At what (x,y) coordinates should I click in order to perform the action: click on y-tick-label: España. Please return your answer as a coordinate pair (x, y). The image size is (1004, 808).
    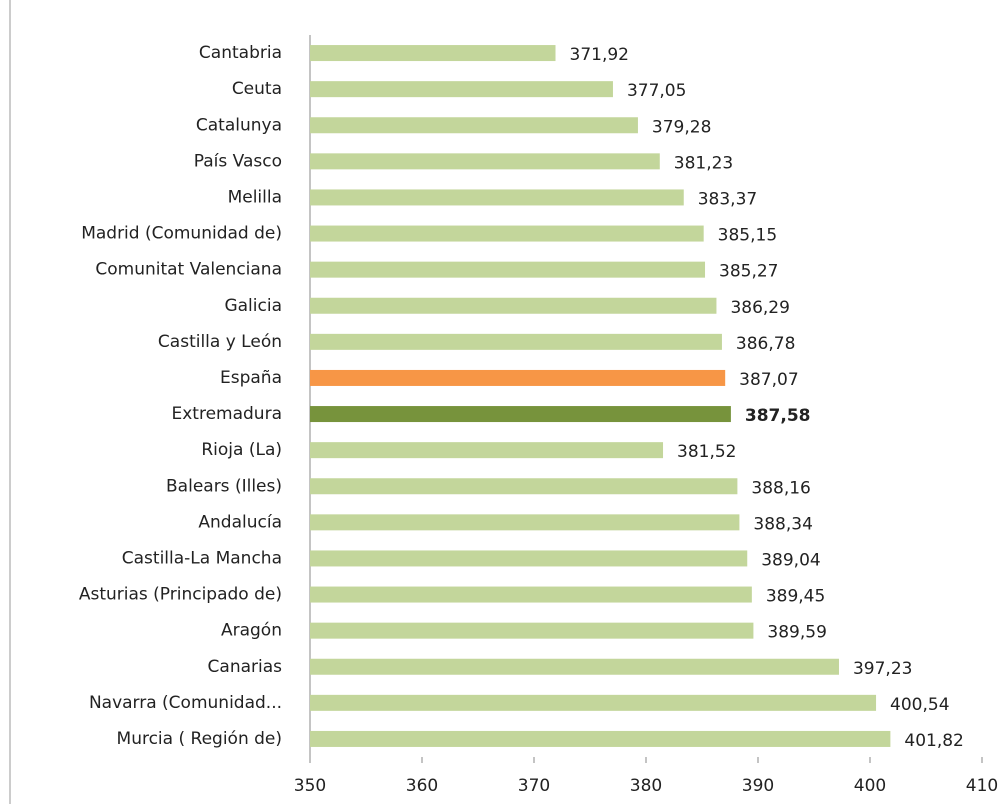
    Looking at the image, I should click on (251, 378).